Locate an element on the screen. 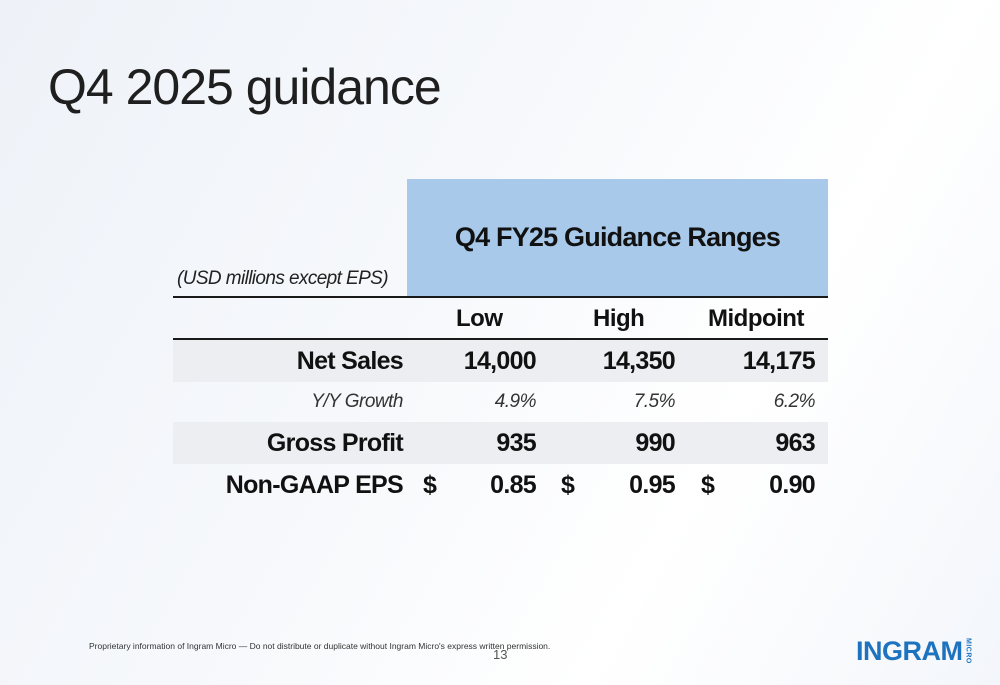 The height and width of the screenshot is (685, 1000). row-label: Net Sales is located at coordinates (350, 360).